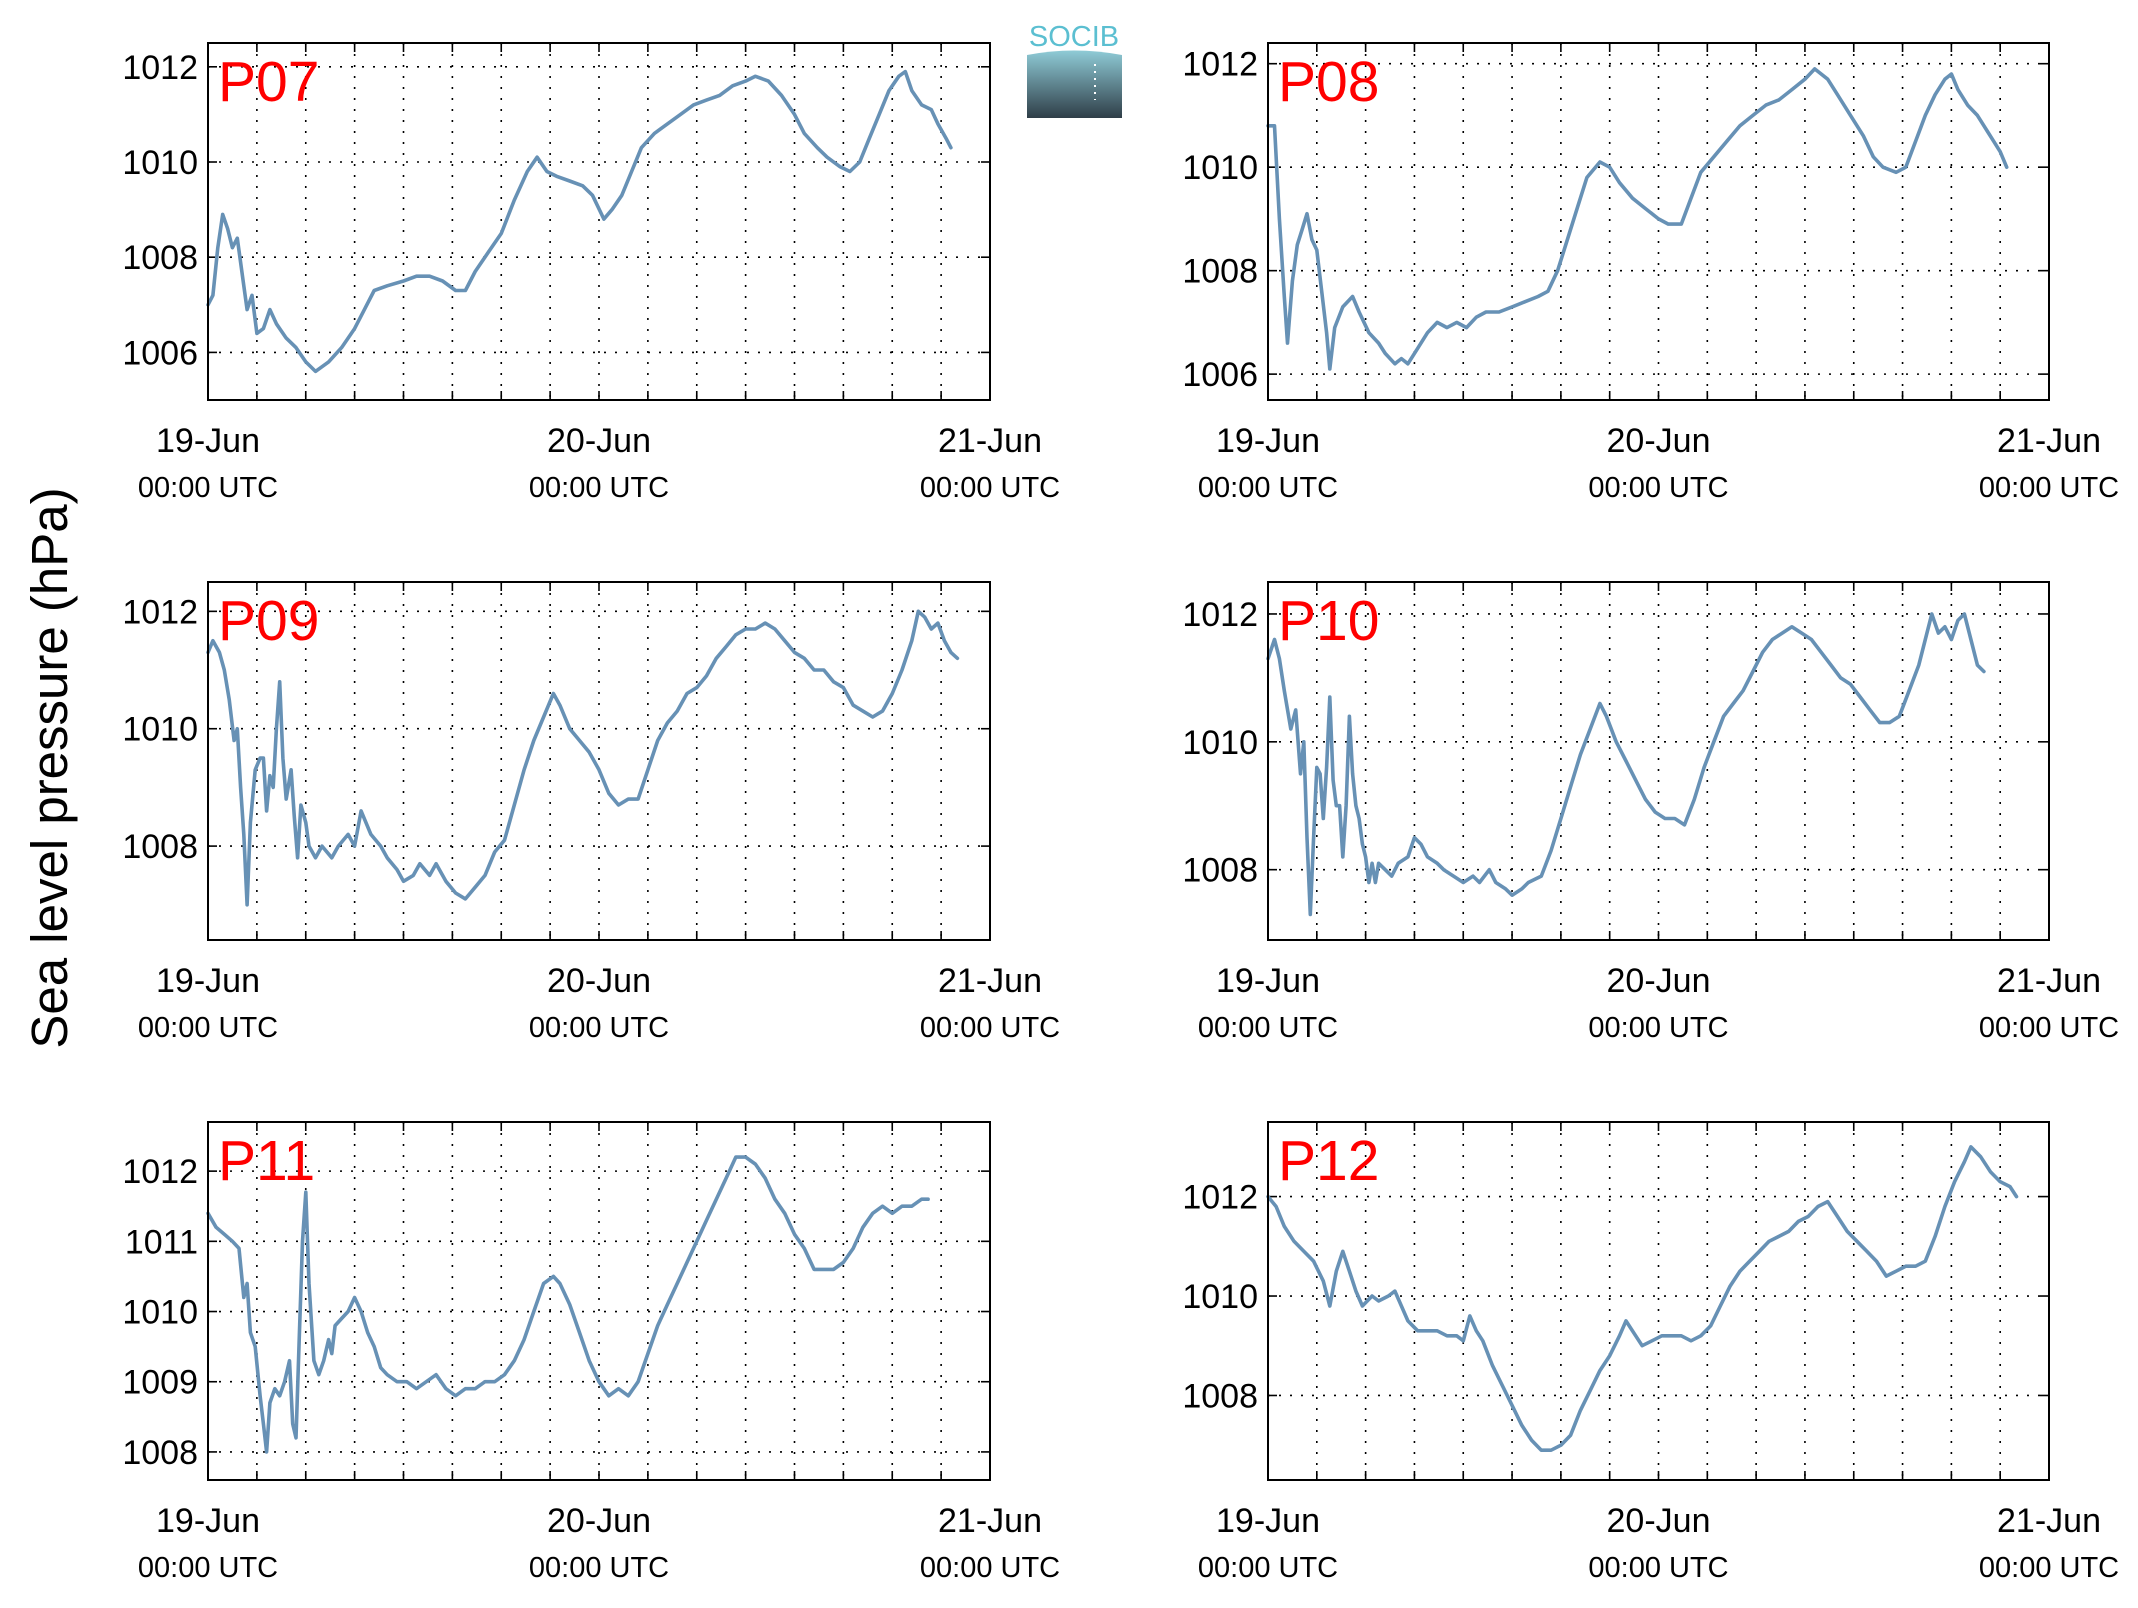  I want to click on socib-logo-mark, so click(1074, 84).